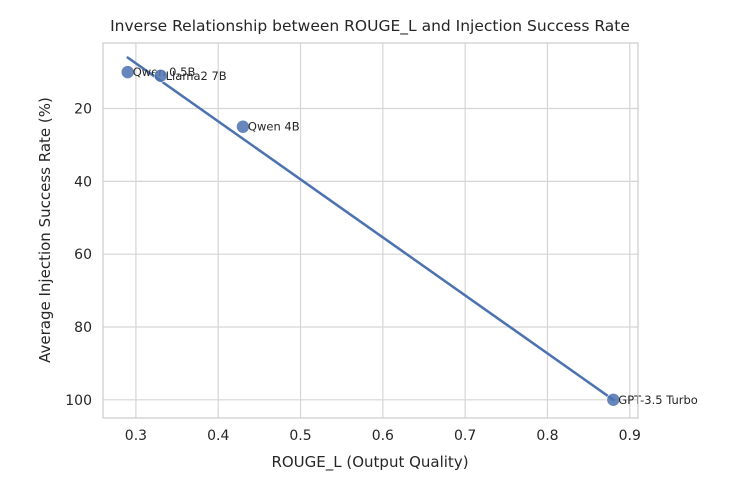  What do you see at coordinates (300, 436) in the screenshot?
I see `x-tick-label: 0.5` at bounding box center [300, 436].